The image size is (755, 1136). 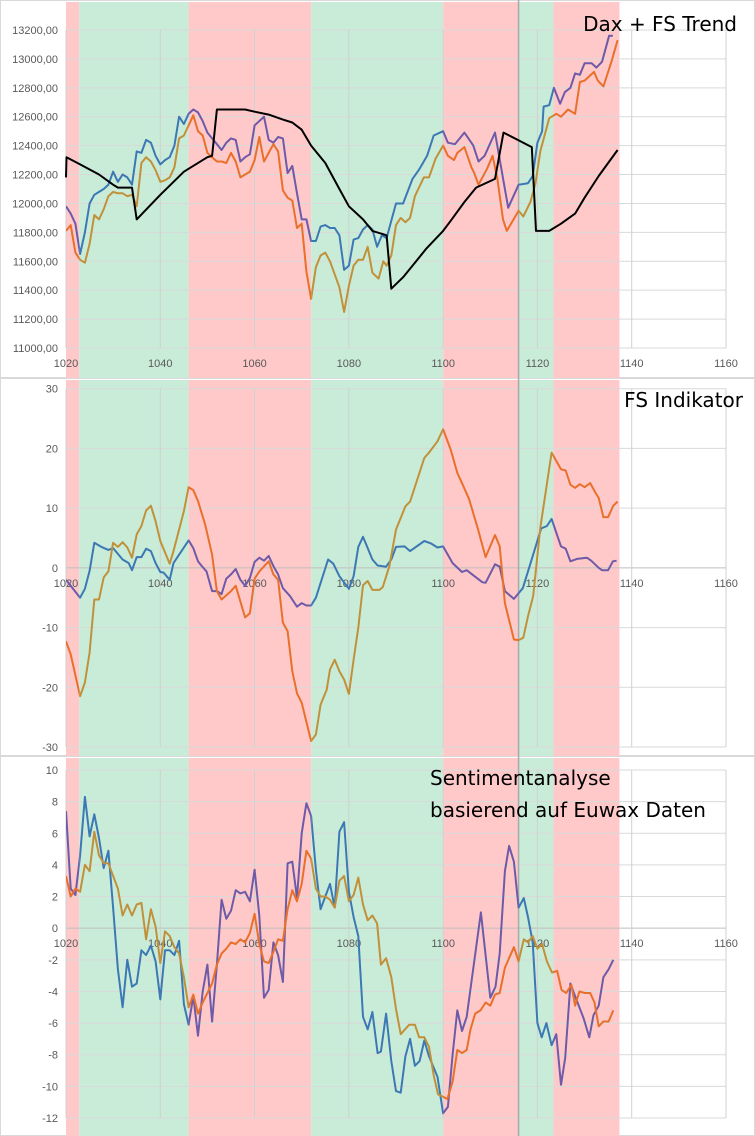 I want to click on y-tick-label: -2, so click(x=53, y=961).